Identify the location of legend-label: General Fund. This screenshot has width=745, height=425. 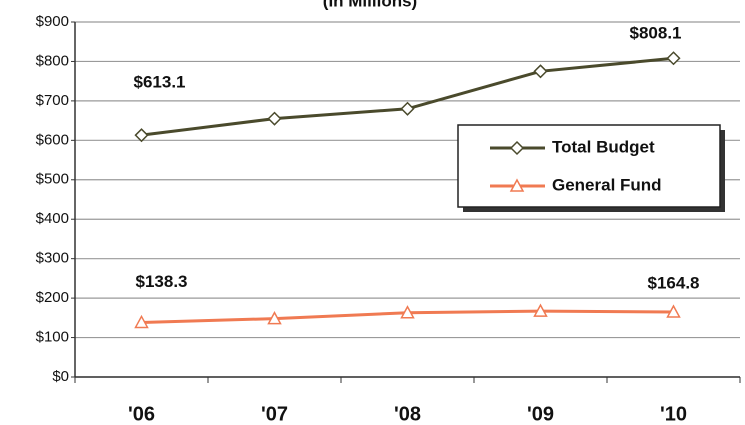
(607, 184).